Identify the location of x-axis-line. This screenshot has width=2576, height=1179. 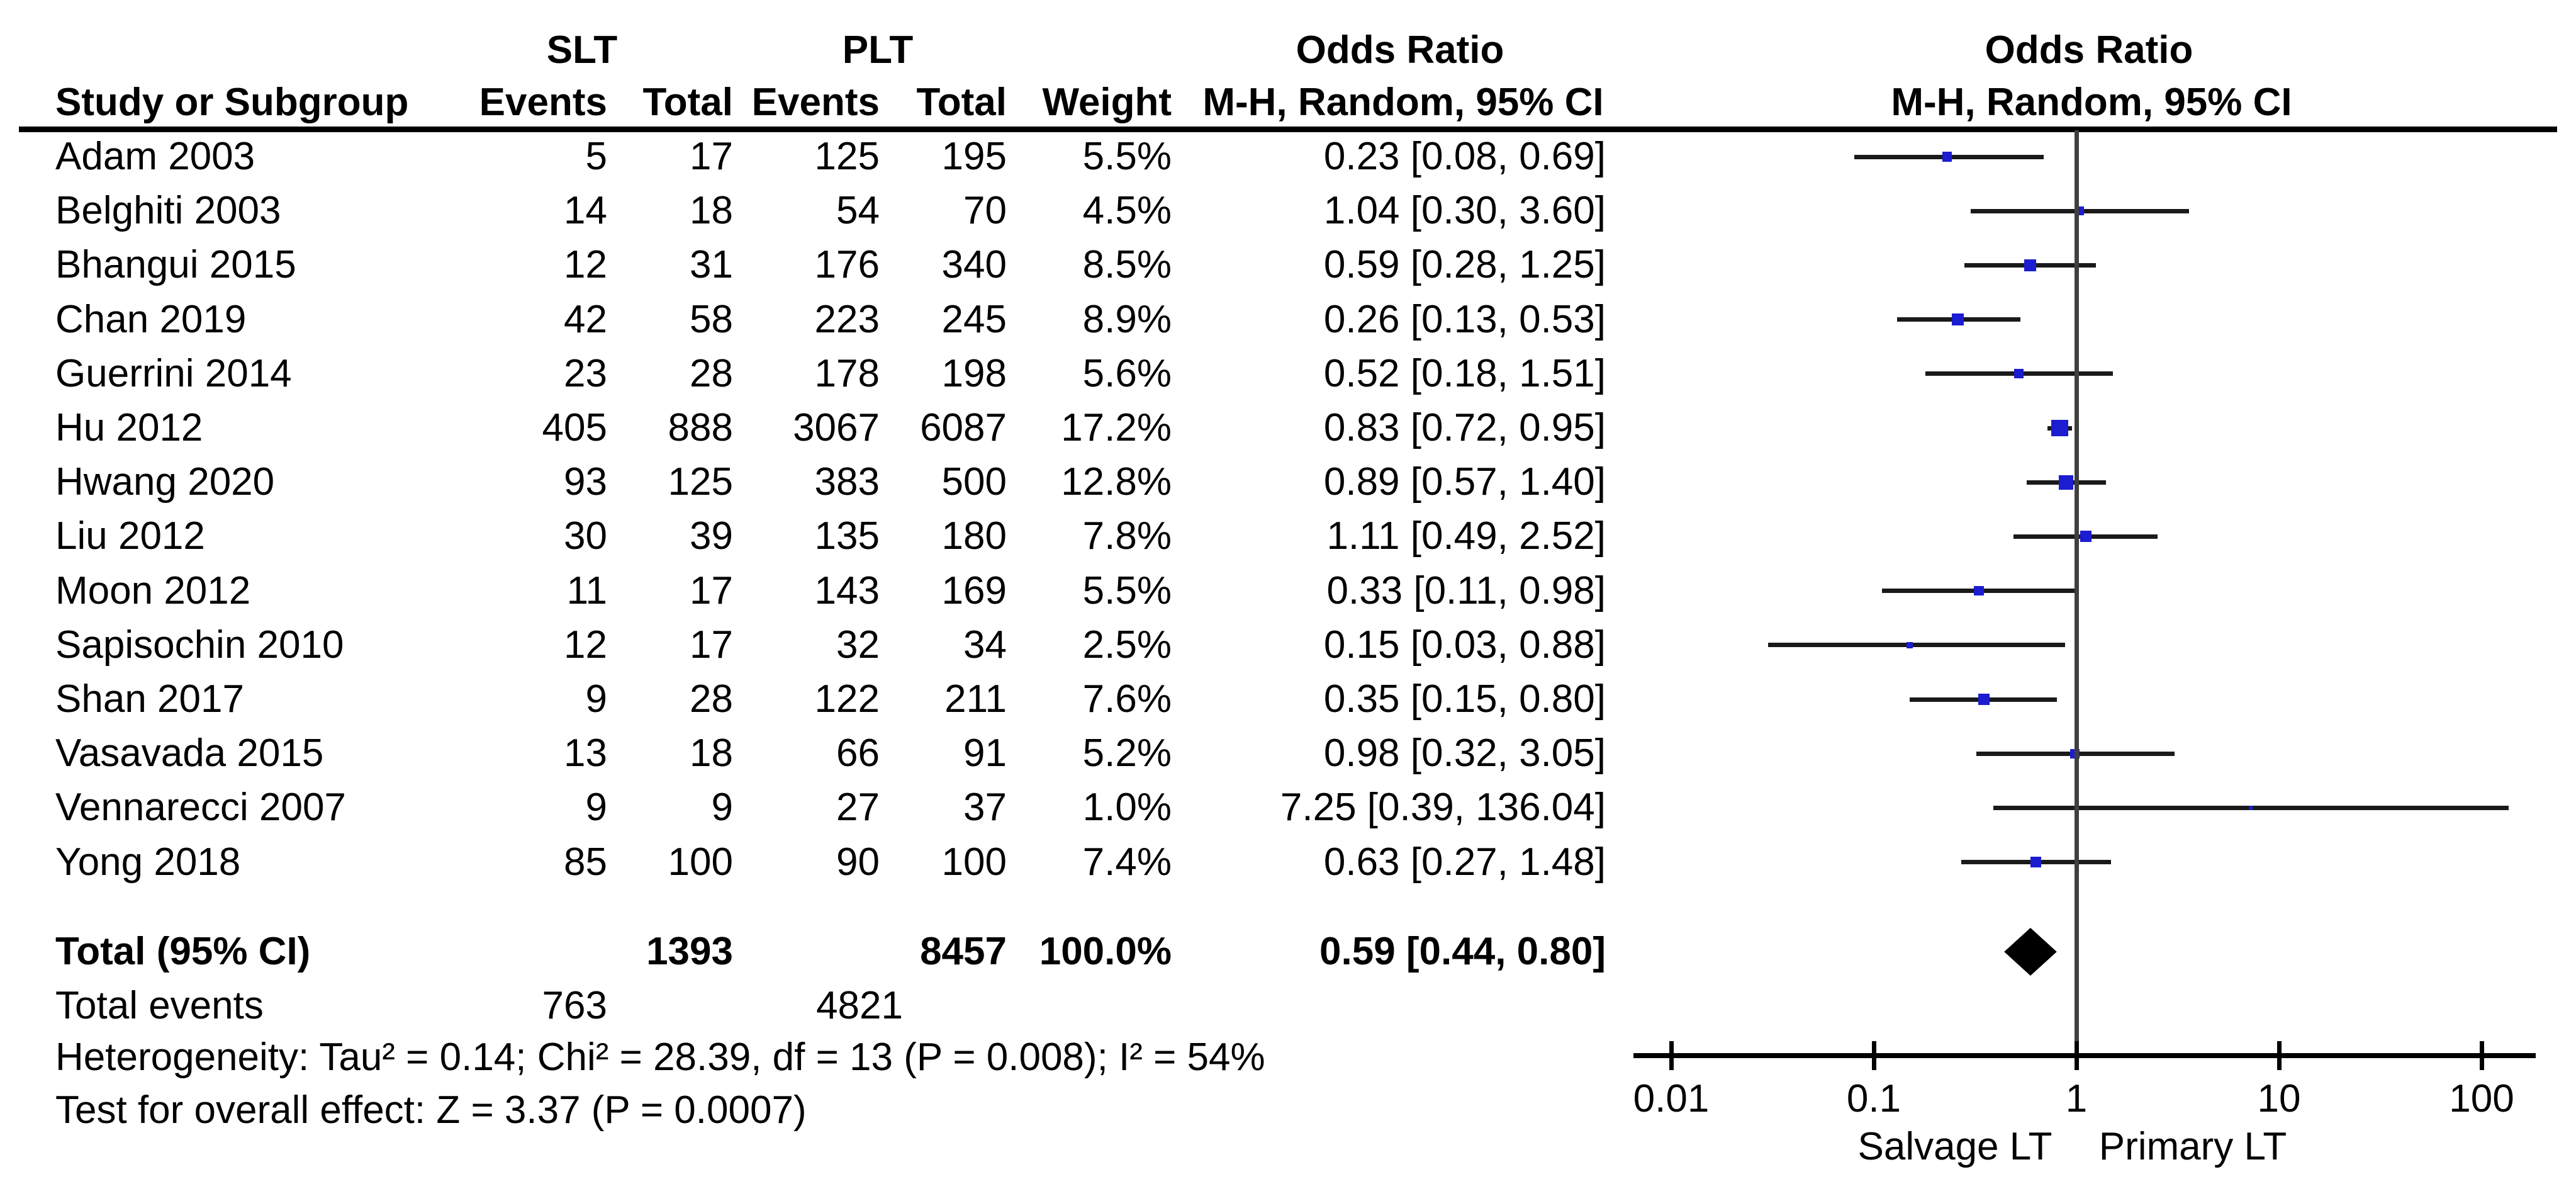
(2084, 1055).